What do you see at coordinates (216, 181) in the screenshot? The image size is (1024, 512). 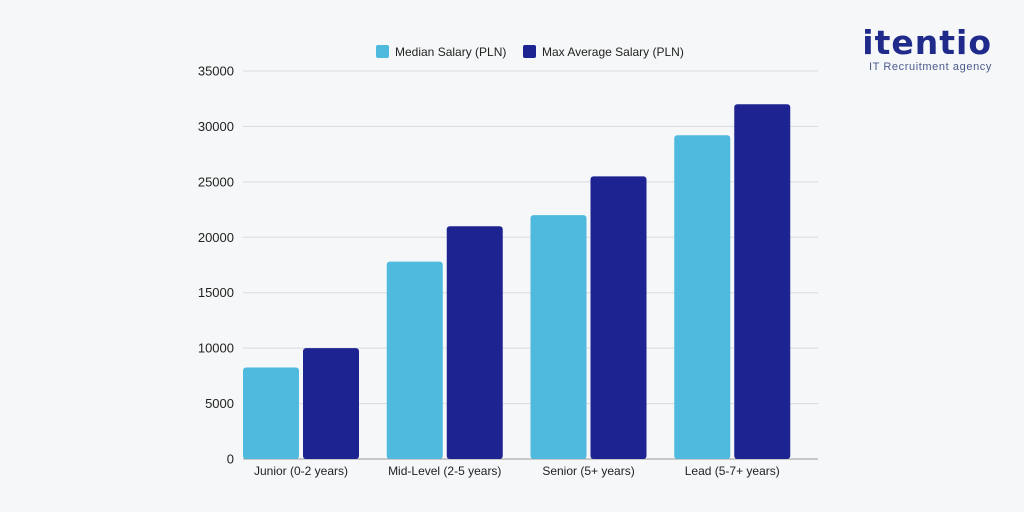 I see `y-tick-label: 25000` at bounding box center [216, 181].